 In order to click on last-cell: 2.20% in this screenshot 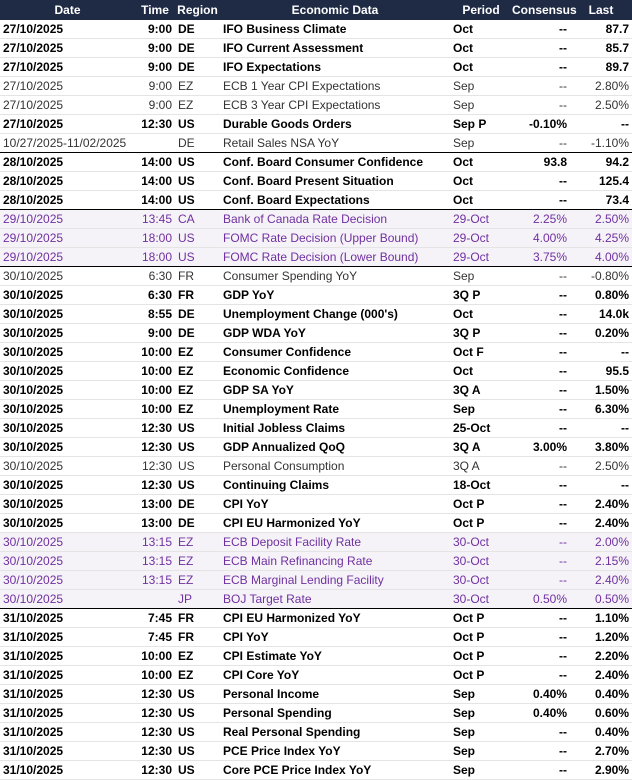, I will do `click(601, 656)`.